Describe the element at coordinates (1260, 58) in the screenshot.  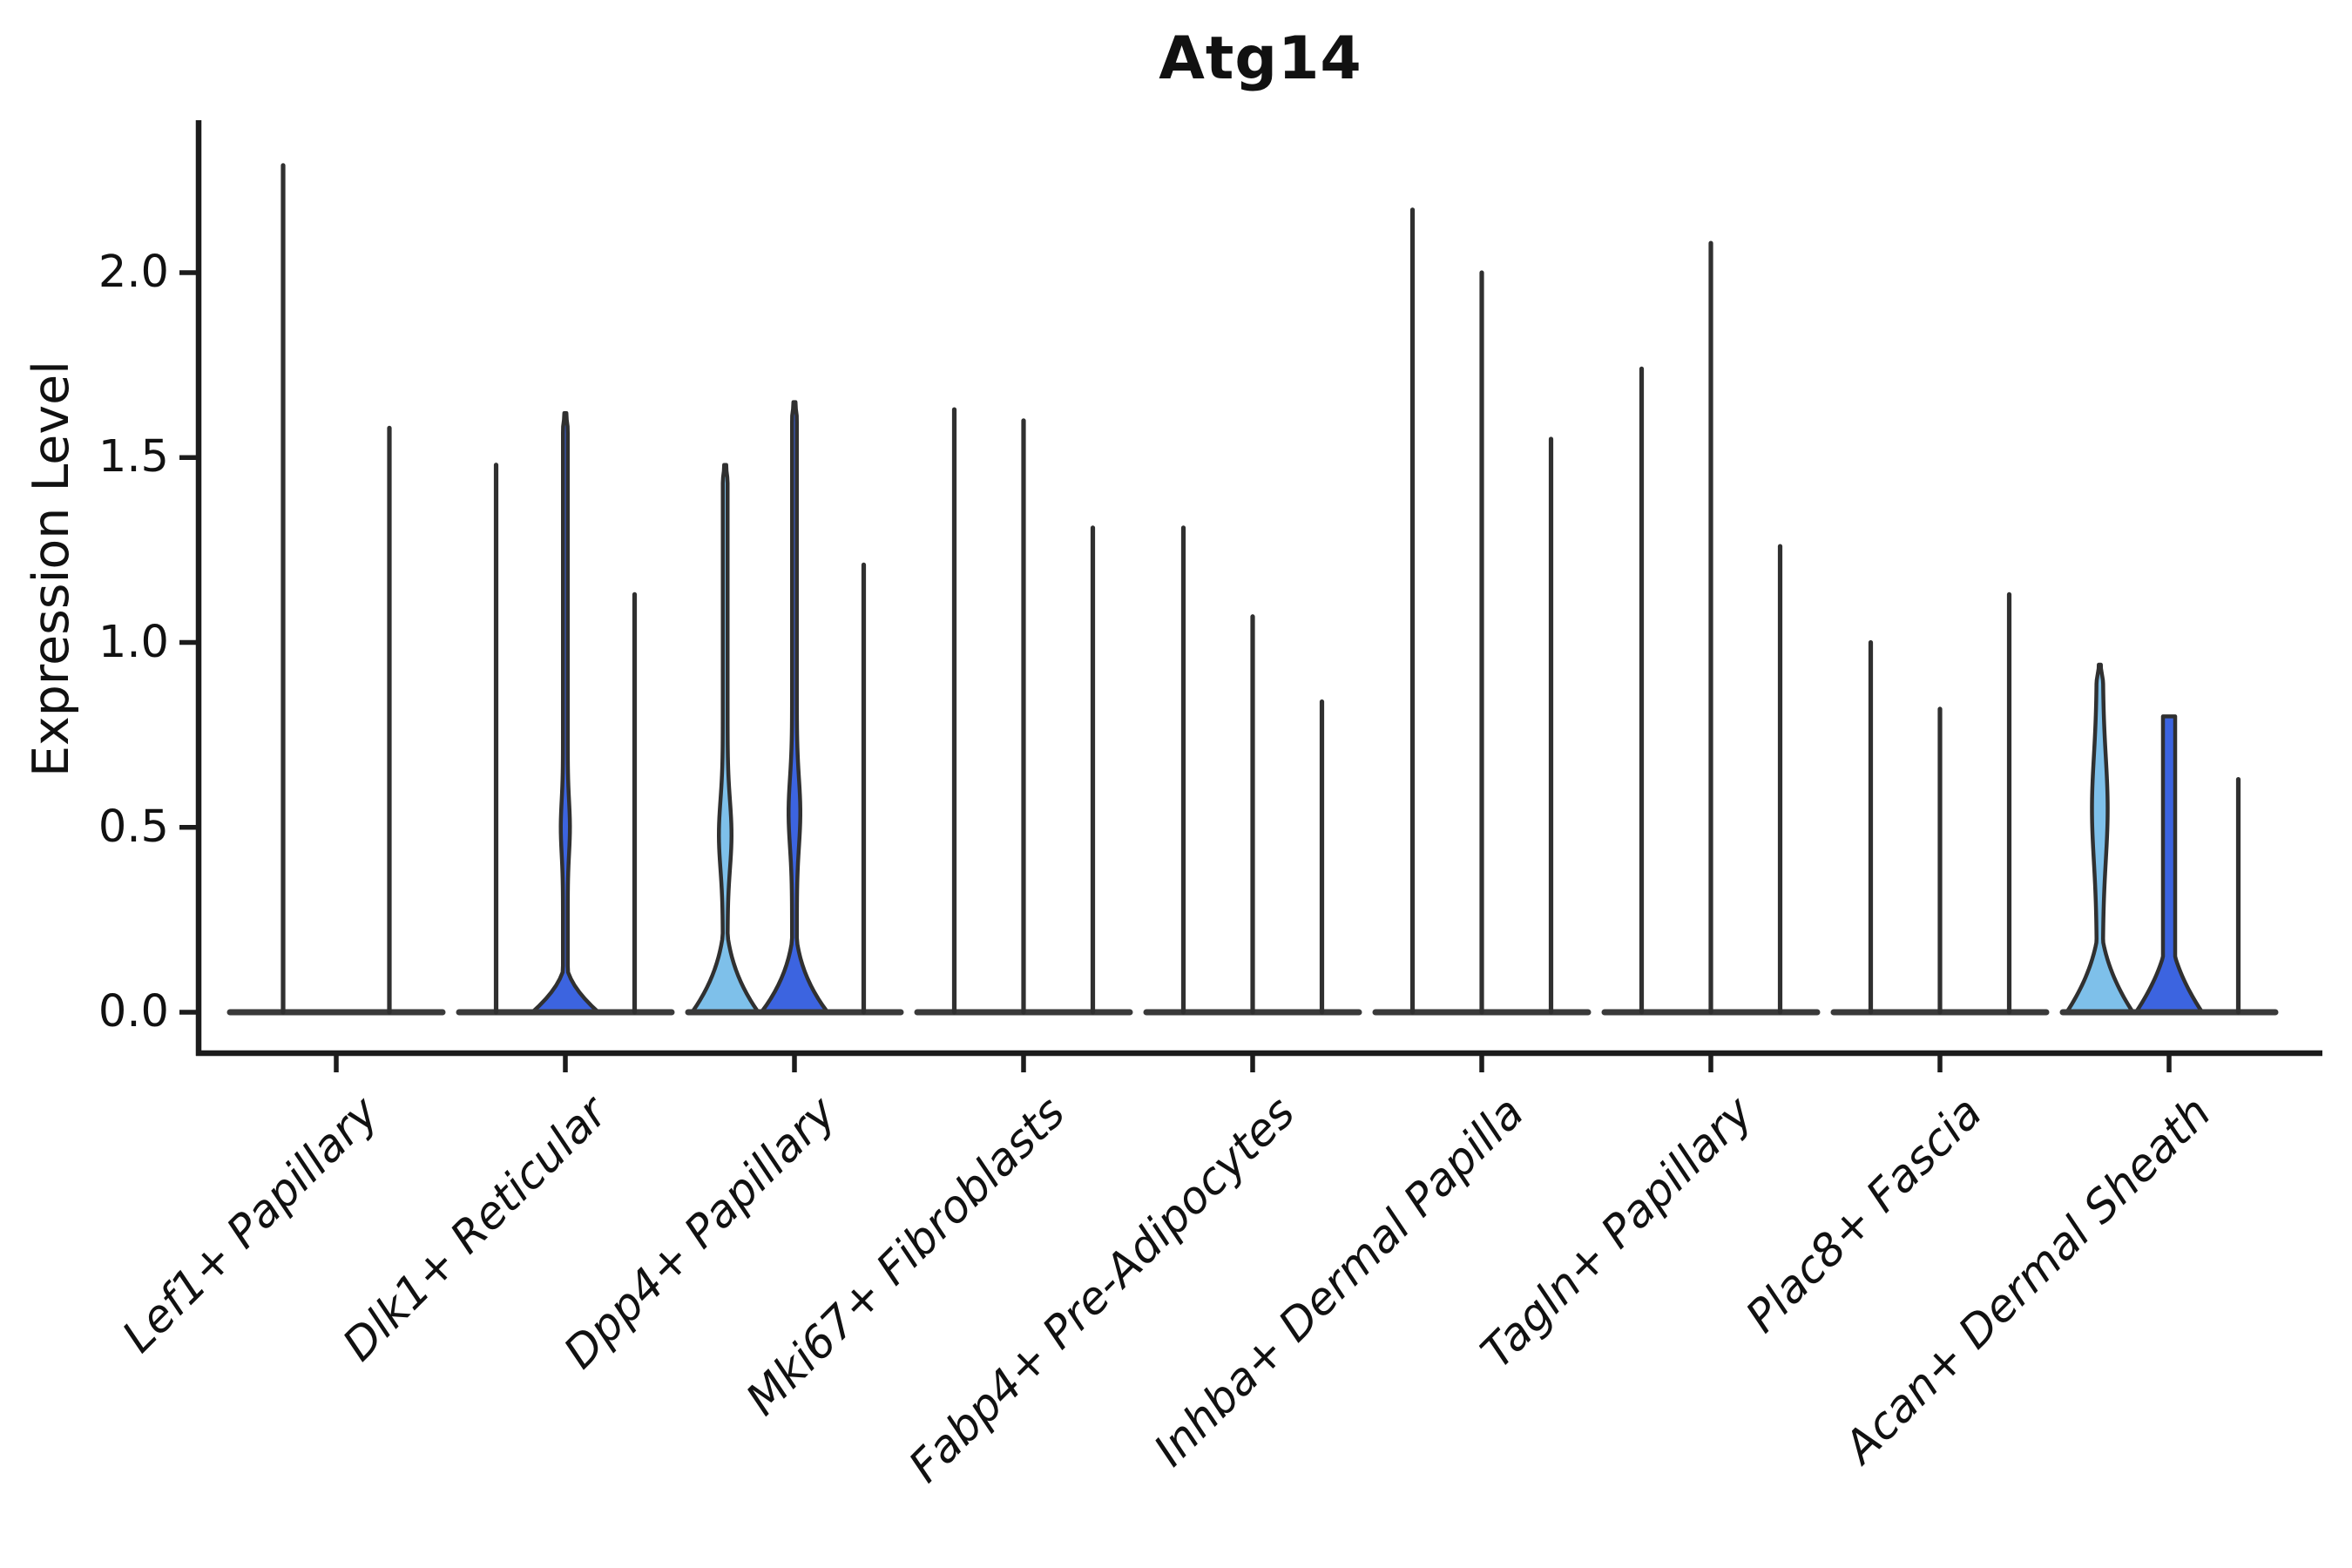
I see `chart-title: Atg14` at that location.